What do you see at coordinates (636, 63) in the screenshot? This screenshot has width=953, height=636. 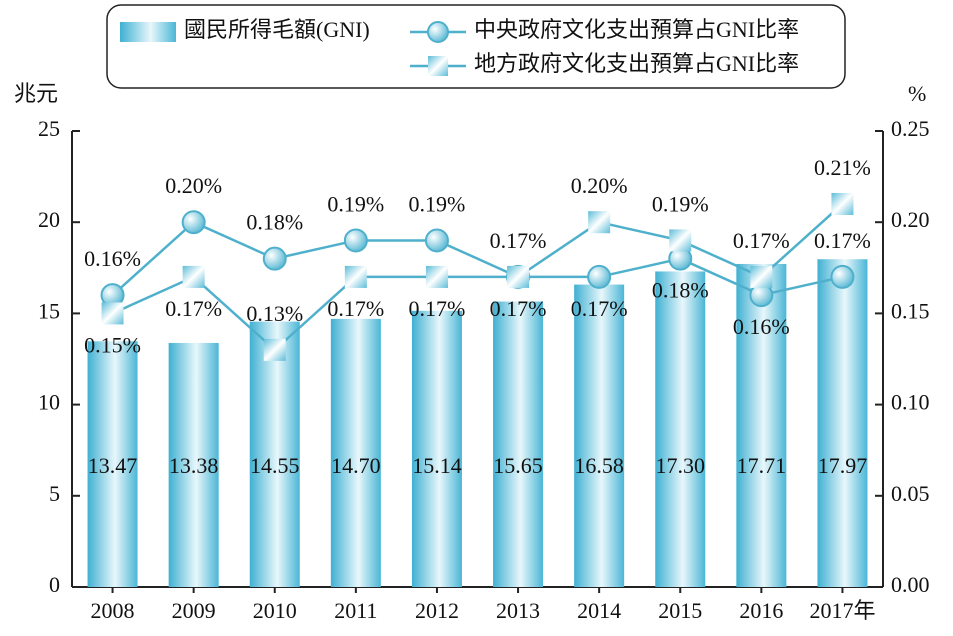 I see `legend-label: 地方政府文化支出預算占GNI比率` at bounding box center [636, 63].